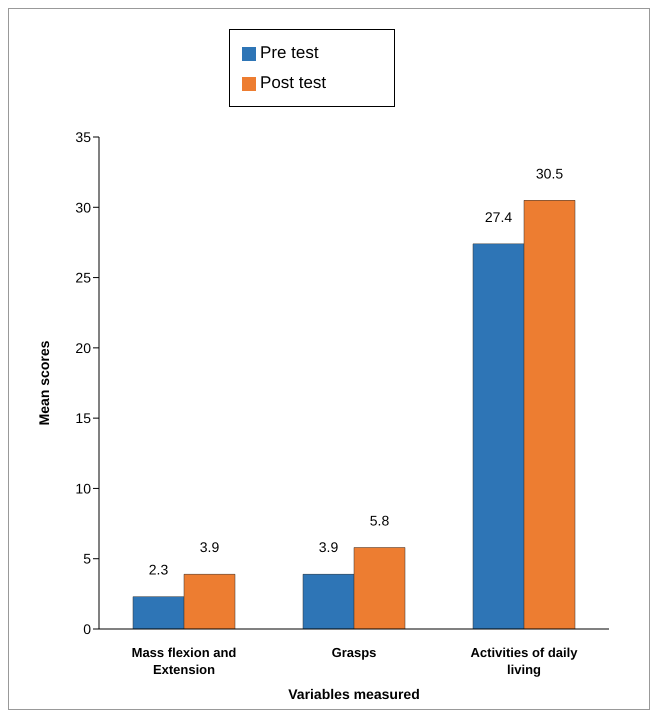 The image size is (665, 719). Describe the element at coordinates (354, 652) in the screenshot. I see `x-tick-label: Grasps` at that location.